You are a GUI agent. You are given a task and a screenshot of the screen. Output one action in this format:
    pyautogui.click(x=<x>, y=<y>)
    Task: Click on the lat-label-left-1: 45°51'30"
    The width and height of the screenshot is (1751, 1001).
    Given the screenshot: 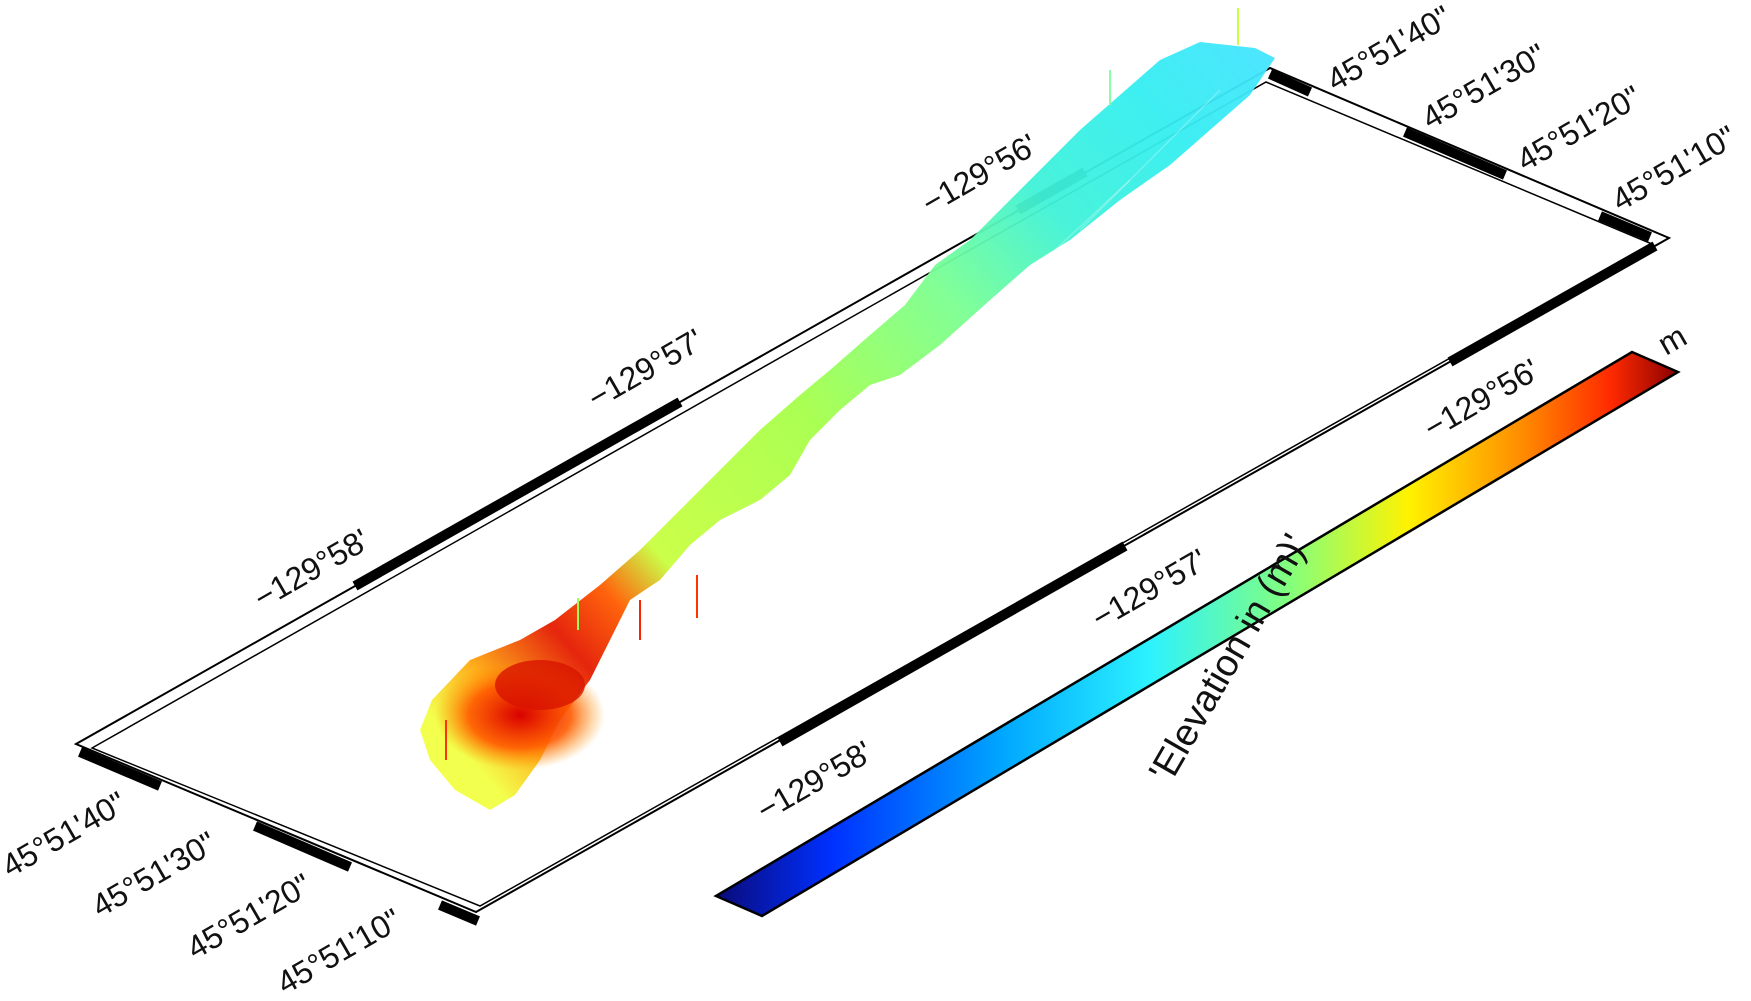 What is the action you would take?
    pyautogui.click(x=154, y=874)
    